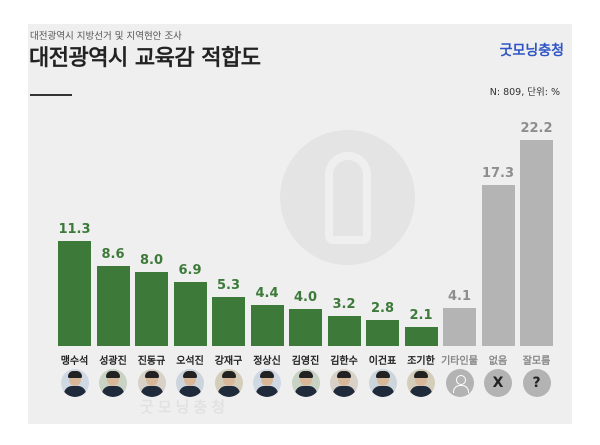 The image size is (600, 445). Describe the element at coordinates (498, 174) in the screenshot. I see `bar-value-label: 17.3` at that location.